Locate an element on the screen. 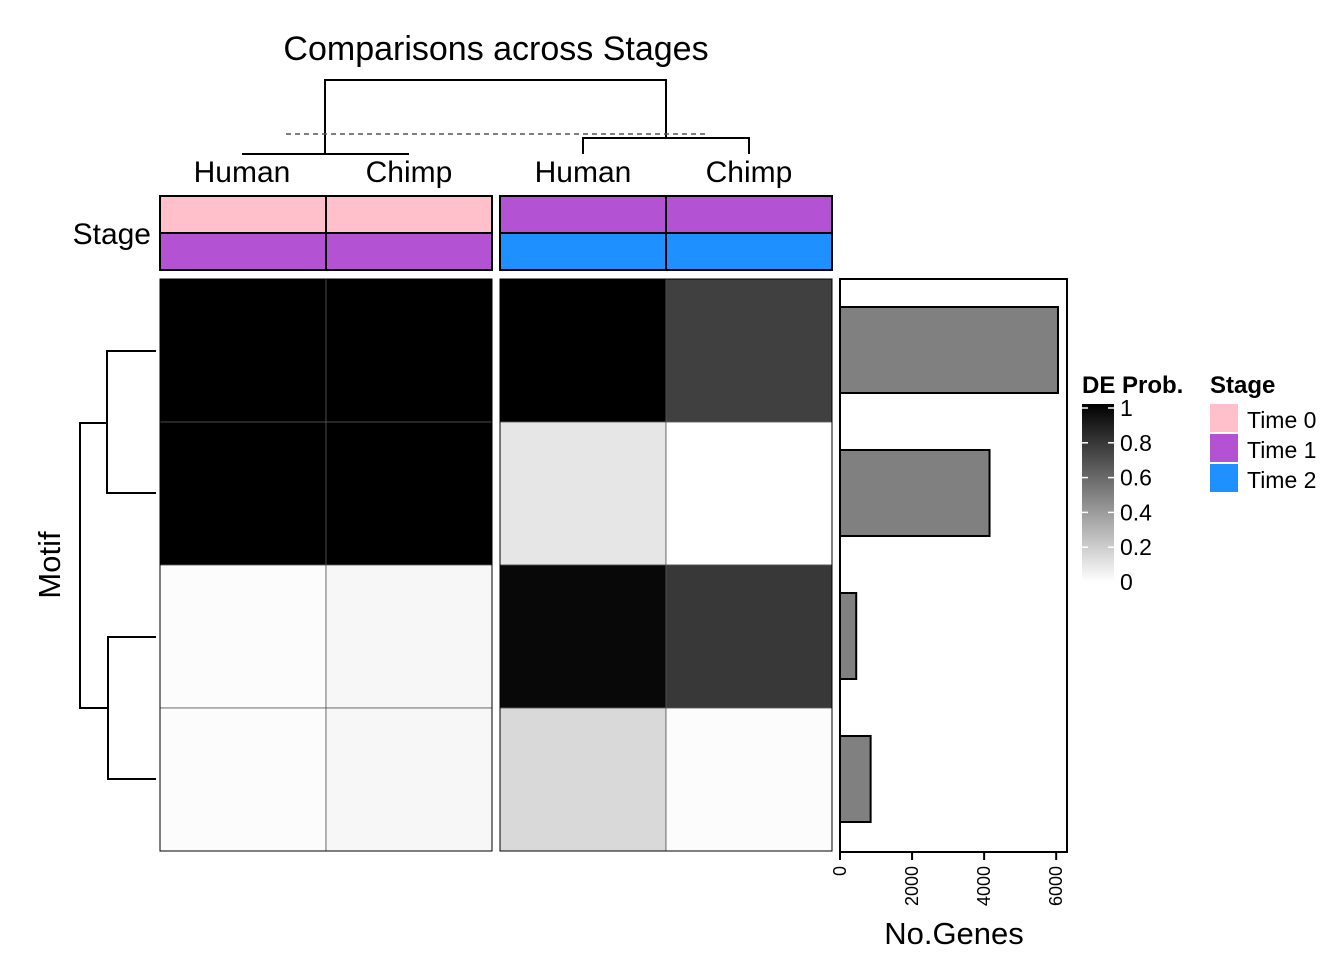 The width and height of the screenshot is (1344, 960). de-prob-legend: DE Prob. 1 0.8 0.6 0.4 0.2 0 is located at coordinates (1132, 483).